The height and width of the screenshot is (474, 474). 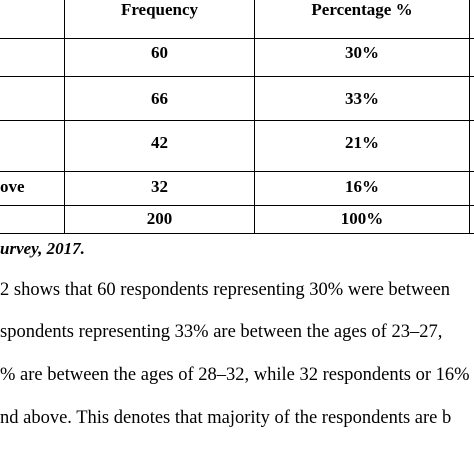 I want to click on table-rule-row3-bottom, so click(x=237, y=171).